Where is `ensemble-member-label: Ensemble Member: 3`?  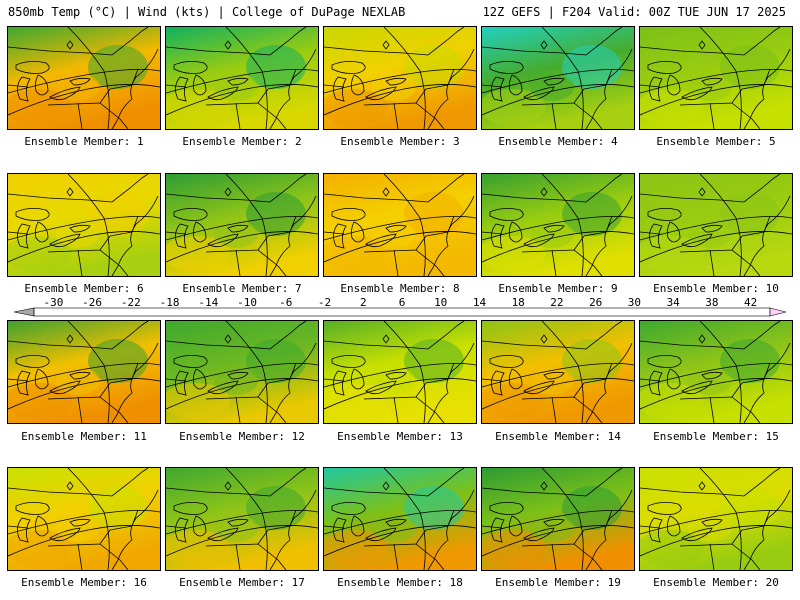 ensemble-member-label: Ensemble Member: 3 is located at coordinates (400, 141).